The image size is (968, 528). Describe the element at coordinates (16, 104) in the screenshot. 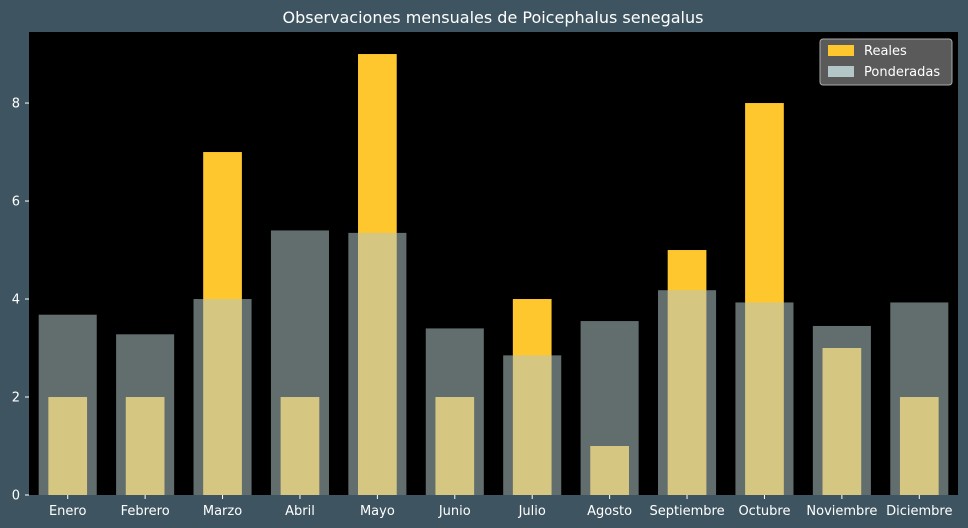

I see `y-tick-label-8: 8` at that location.